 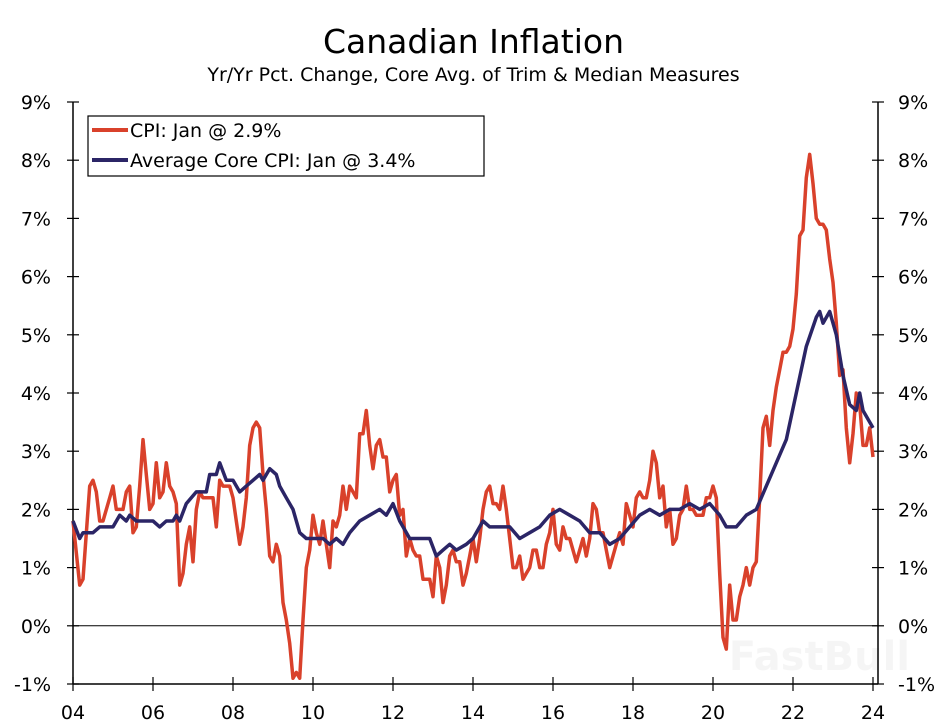 I want to click on legend-label-cpi: CPI: Jan @ 2.9%, so click(x=205, y=131).